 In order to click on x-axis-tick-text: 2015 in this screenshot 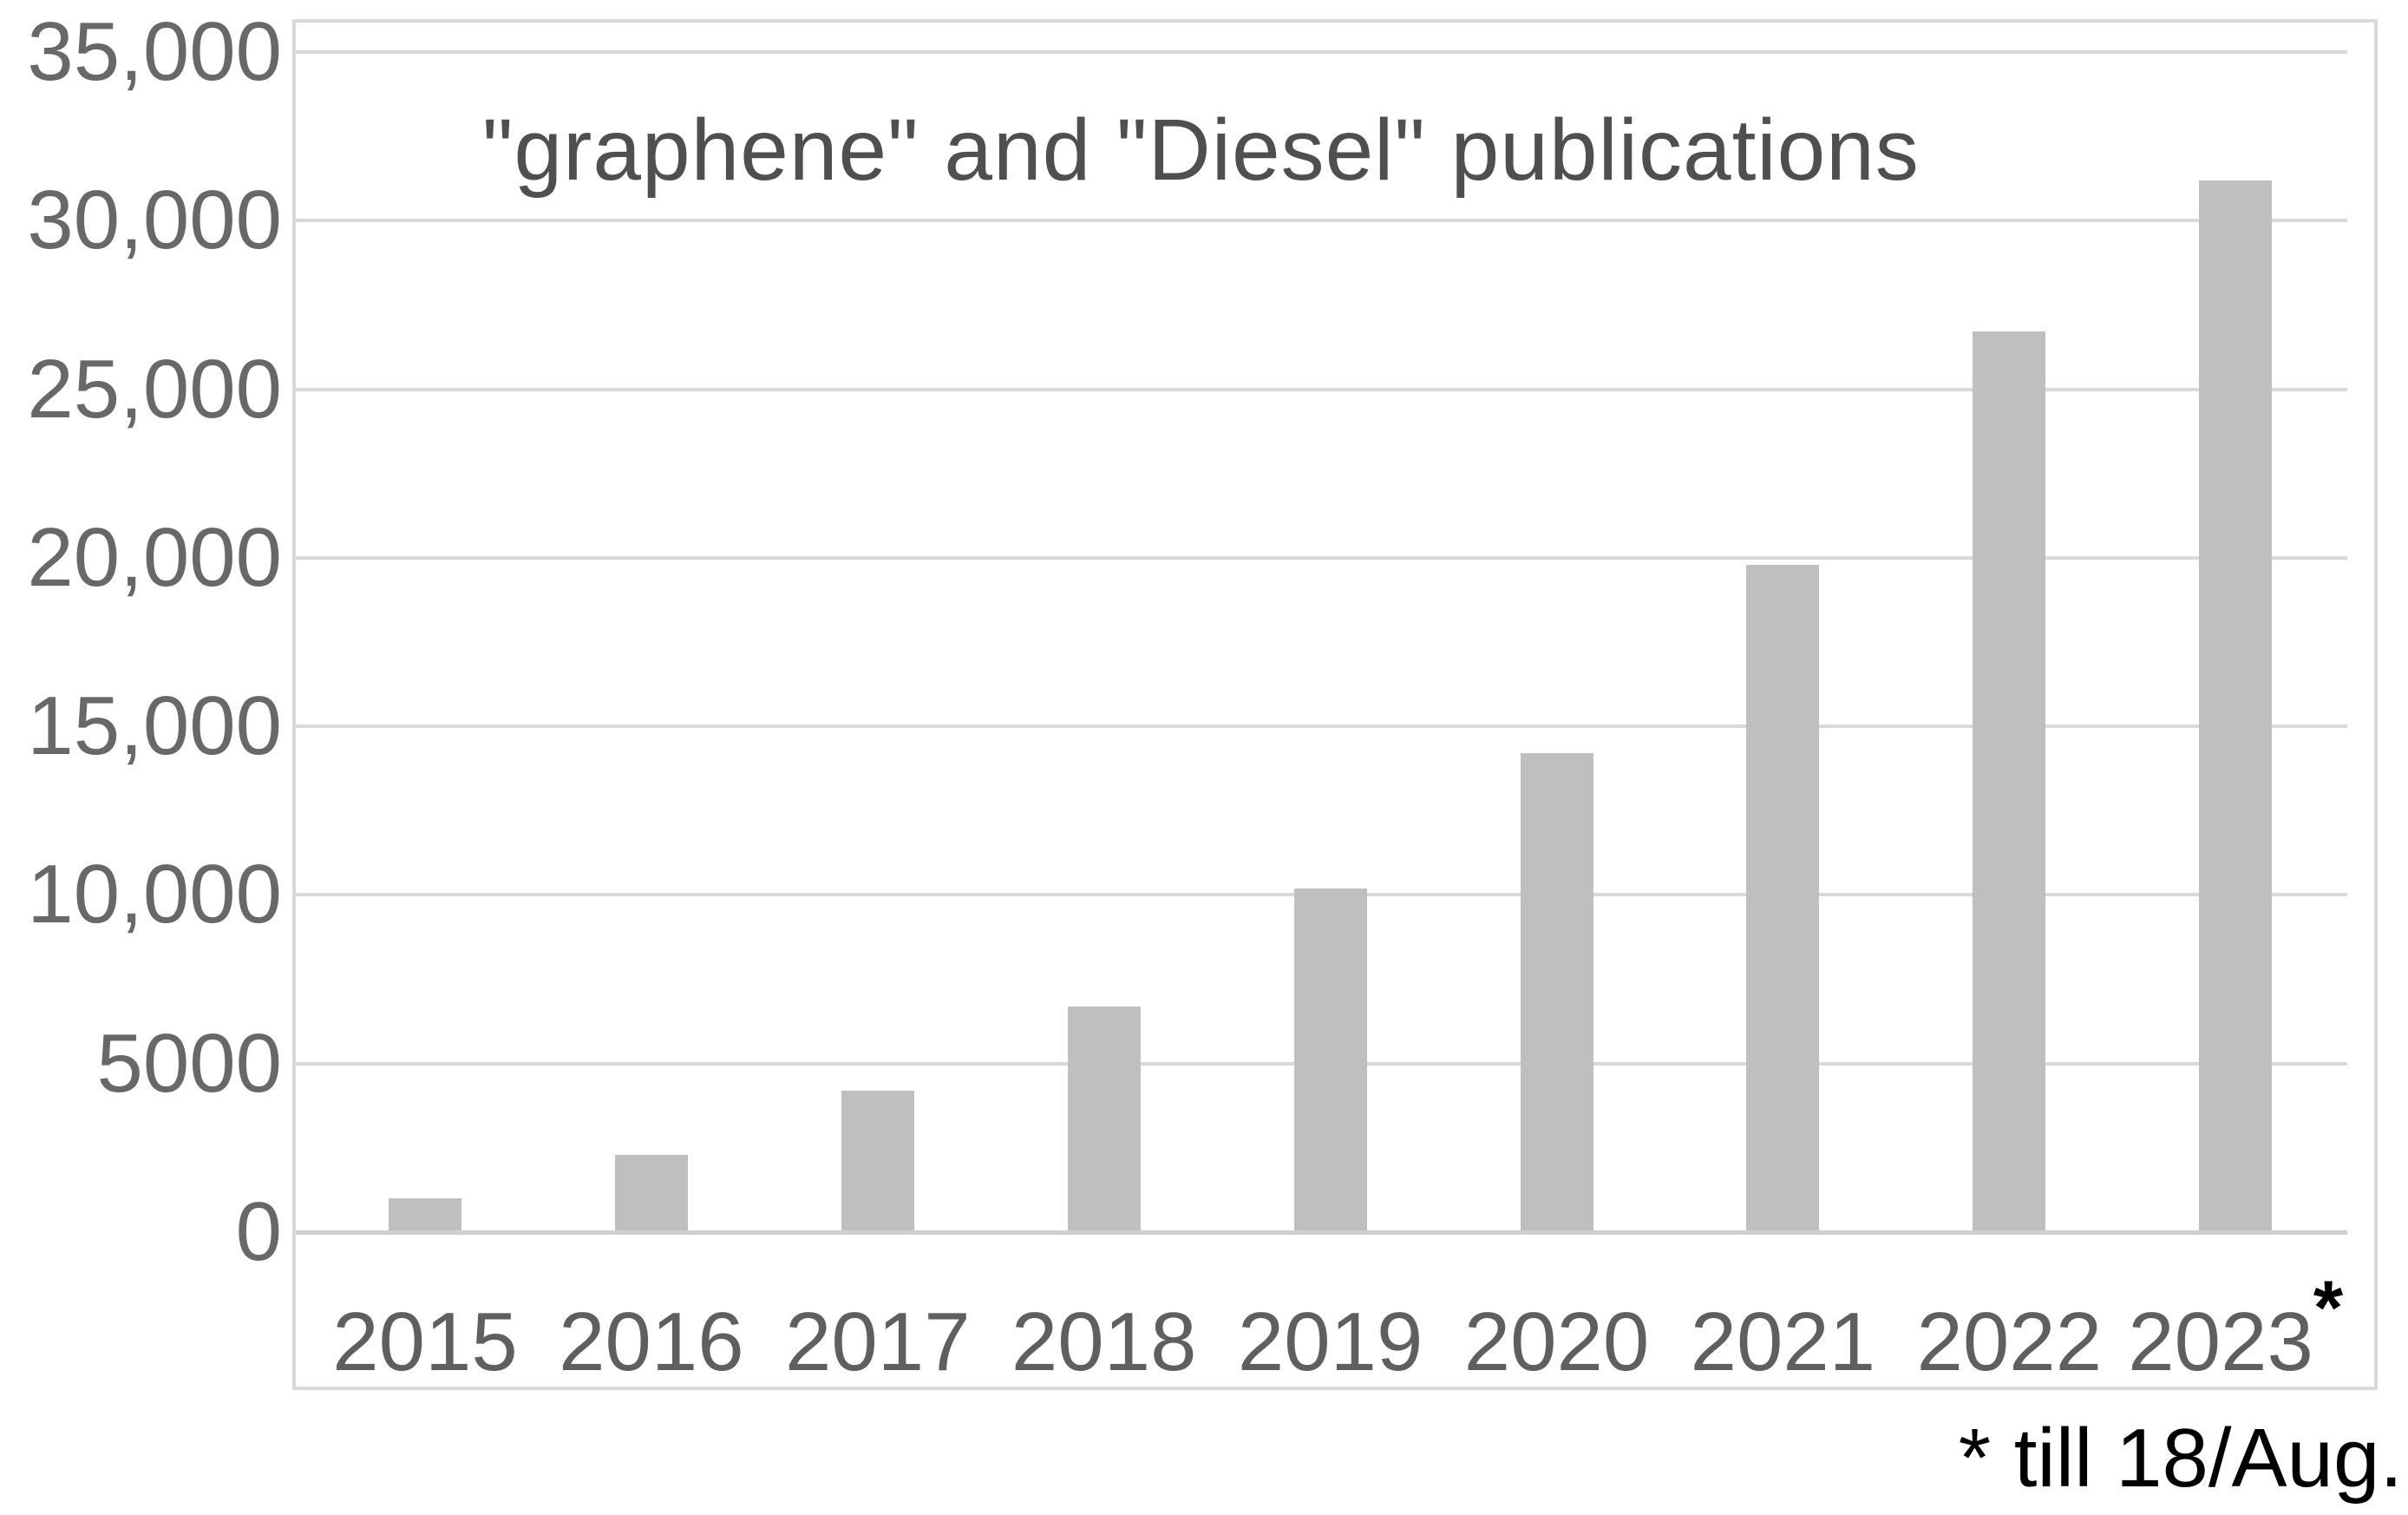, I will do `click(425, 1341)`.